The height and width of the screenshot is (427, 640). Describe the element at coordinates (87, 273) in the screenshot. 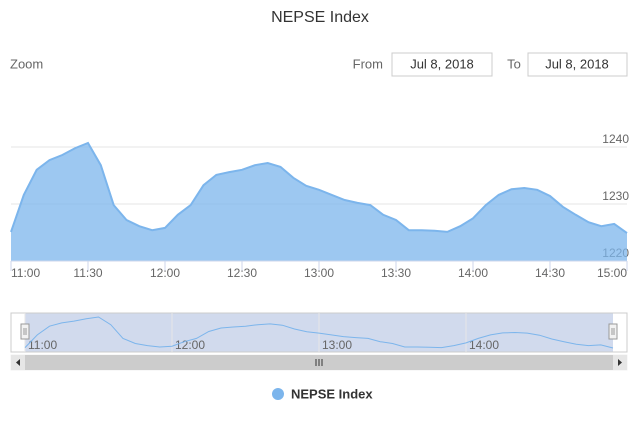

I see `x-tick-label: 11:30` at that location.